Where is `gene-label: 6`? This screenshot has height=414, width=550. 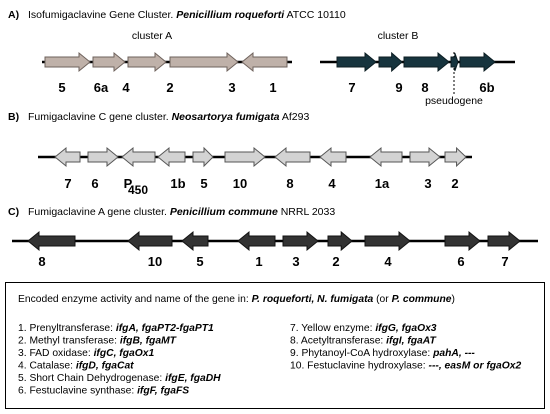
gene-label: 6 is located at coordinates (94, 183).